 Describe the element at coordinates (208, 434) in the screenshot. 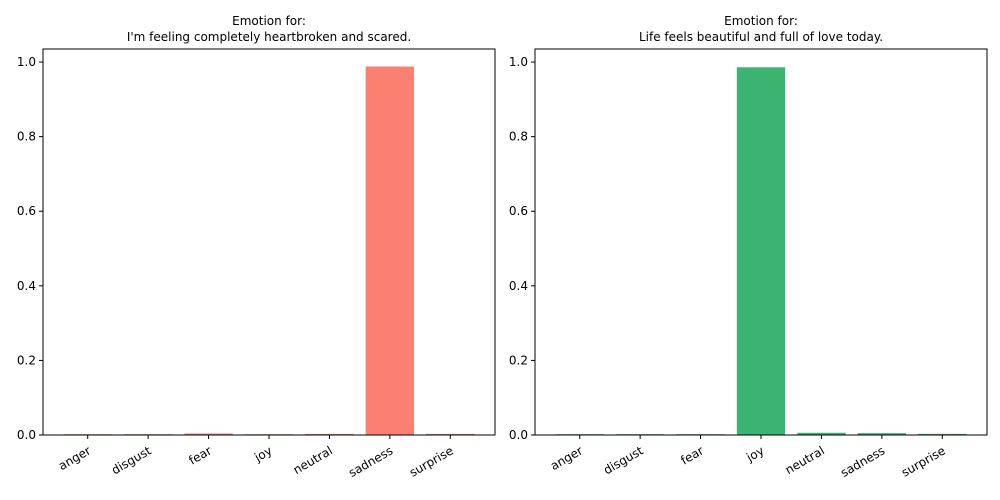

I see `bar-fear` at that location.